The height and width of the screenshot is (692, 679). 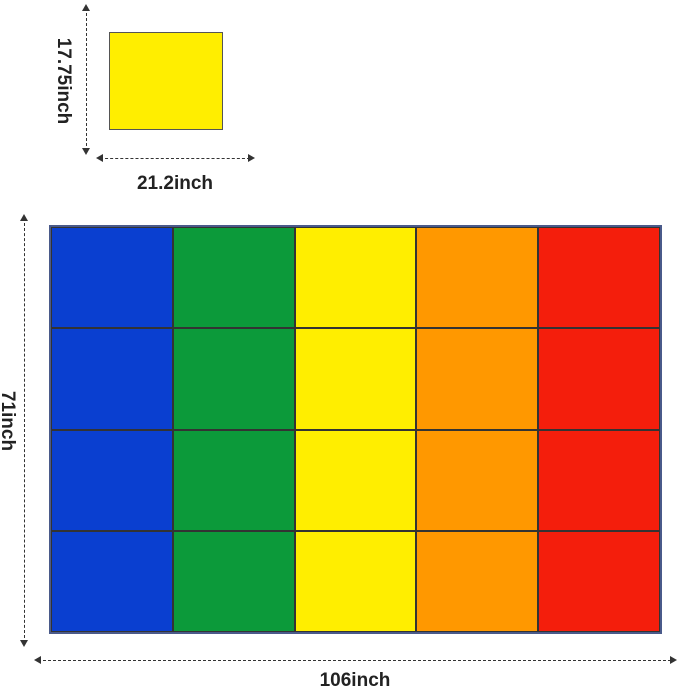 What do you see at coordinates (166, 81) in the screenshot?
I see `single-tile-swatch` at bounding box center [166, 81].